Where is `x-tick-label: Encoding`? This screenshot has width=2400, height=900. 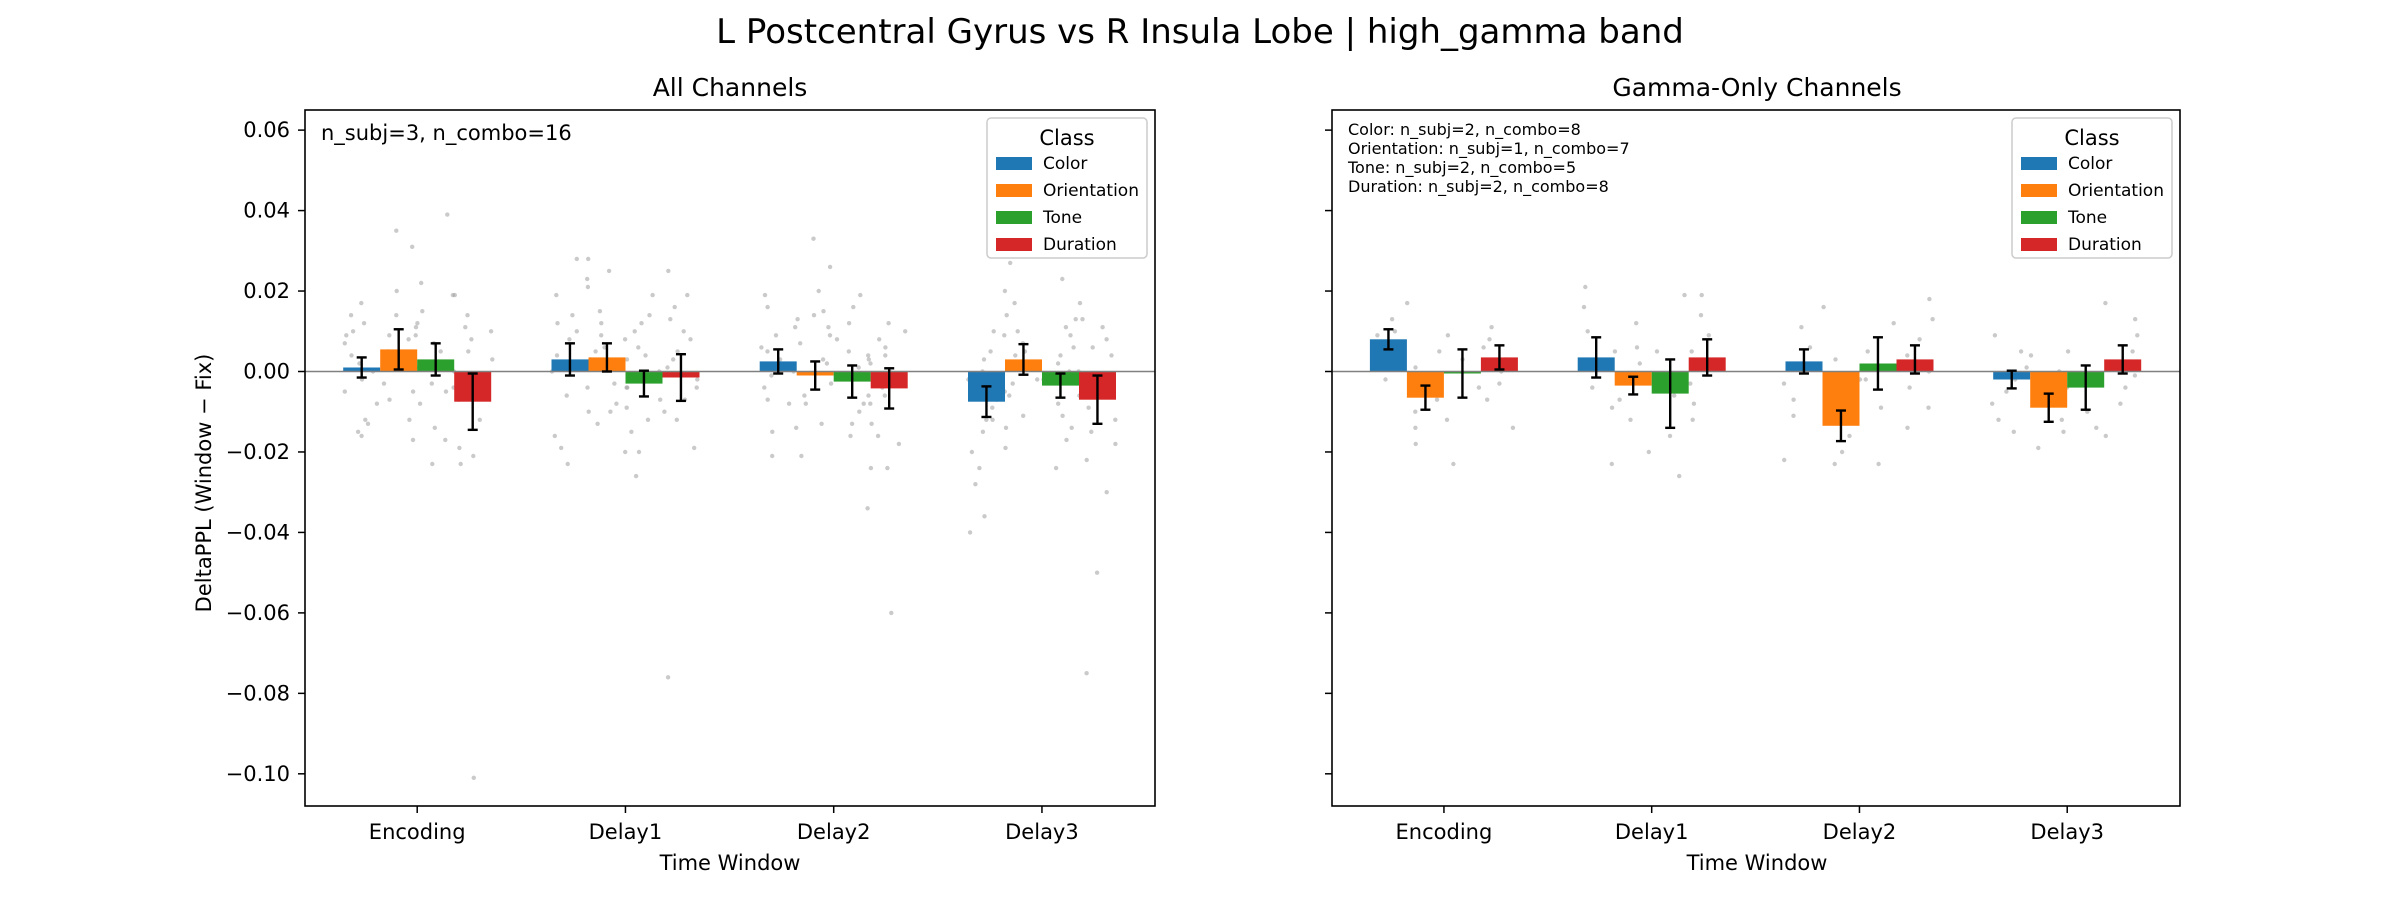
x-tick-label: Encoding is located at coordinates (1444, 832).